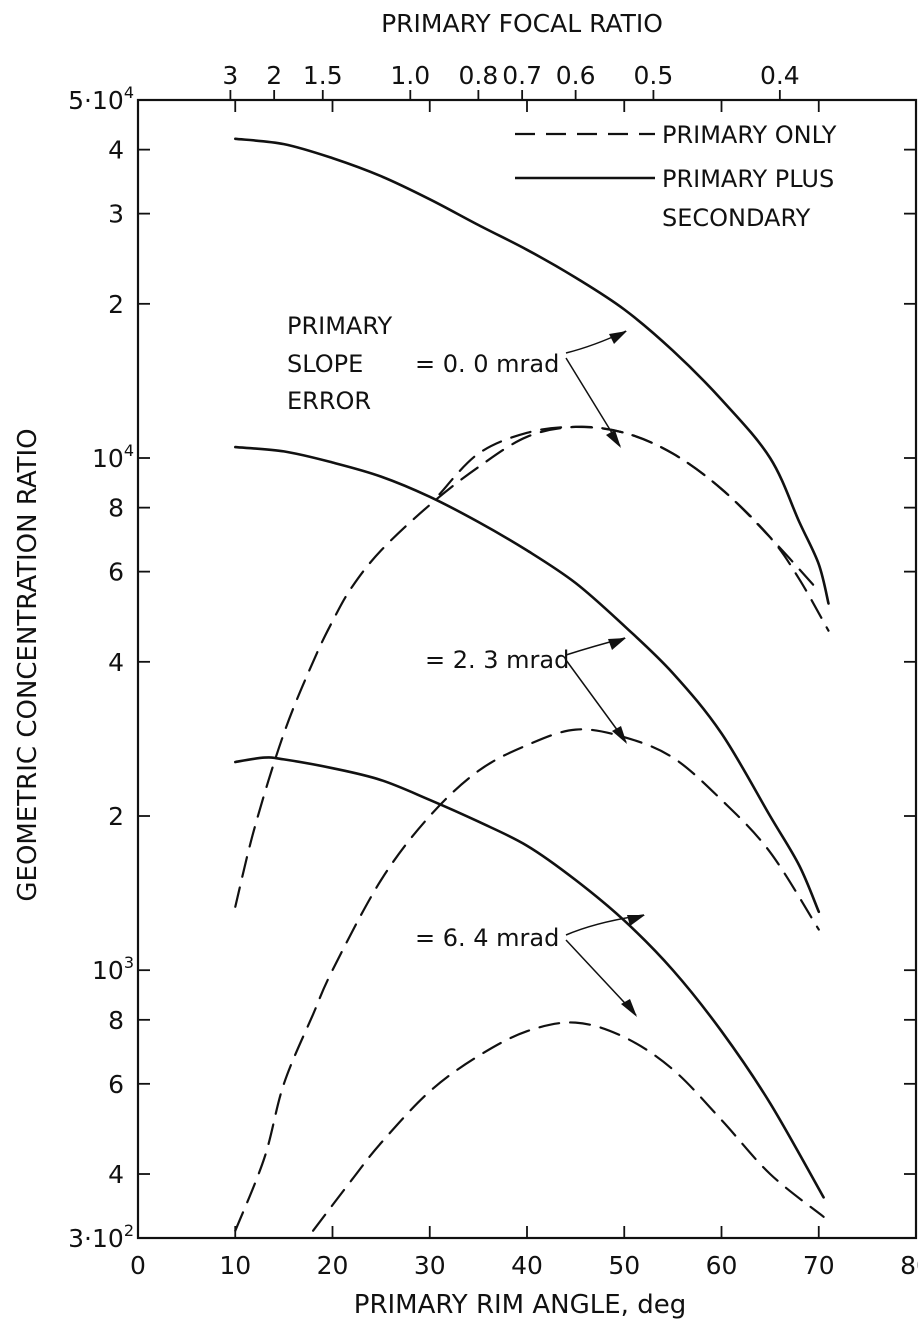  What do you see at coordinates (101, 1237) in the screenshot?
I see `y-tick-label: 3·10²` at bounding box center [101, 1237].